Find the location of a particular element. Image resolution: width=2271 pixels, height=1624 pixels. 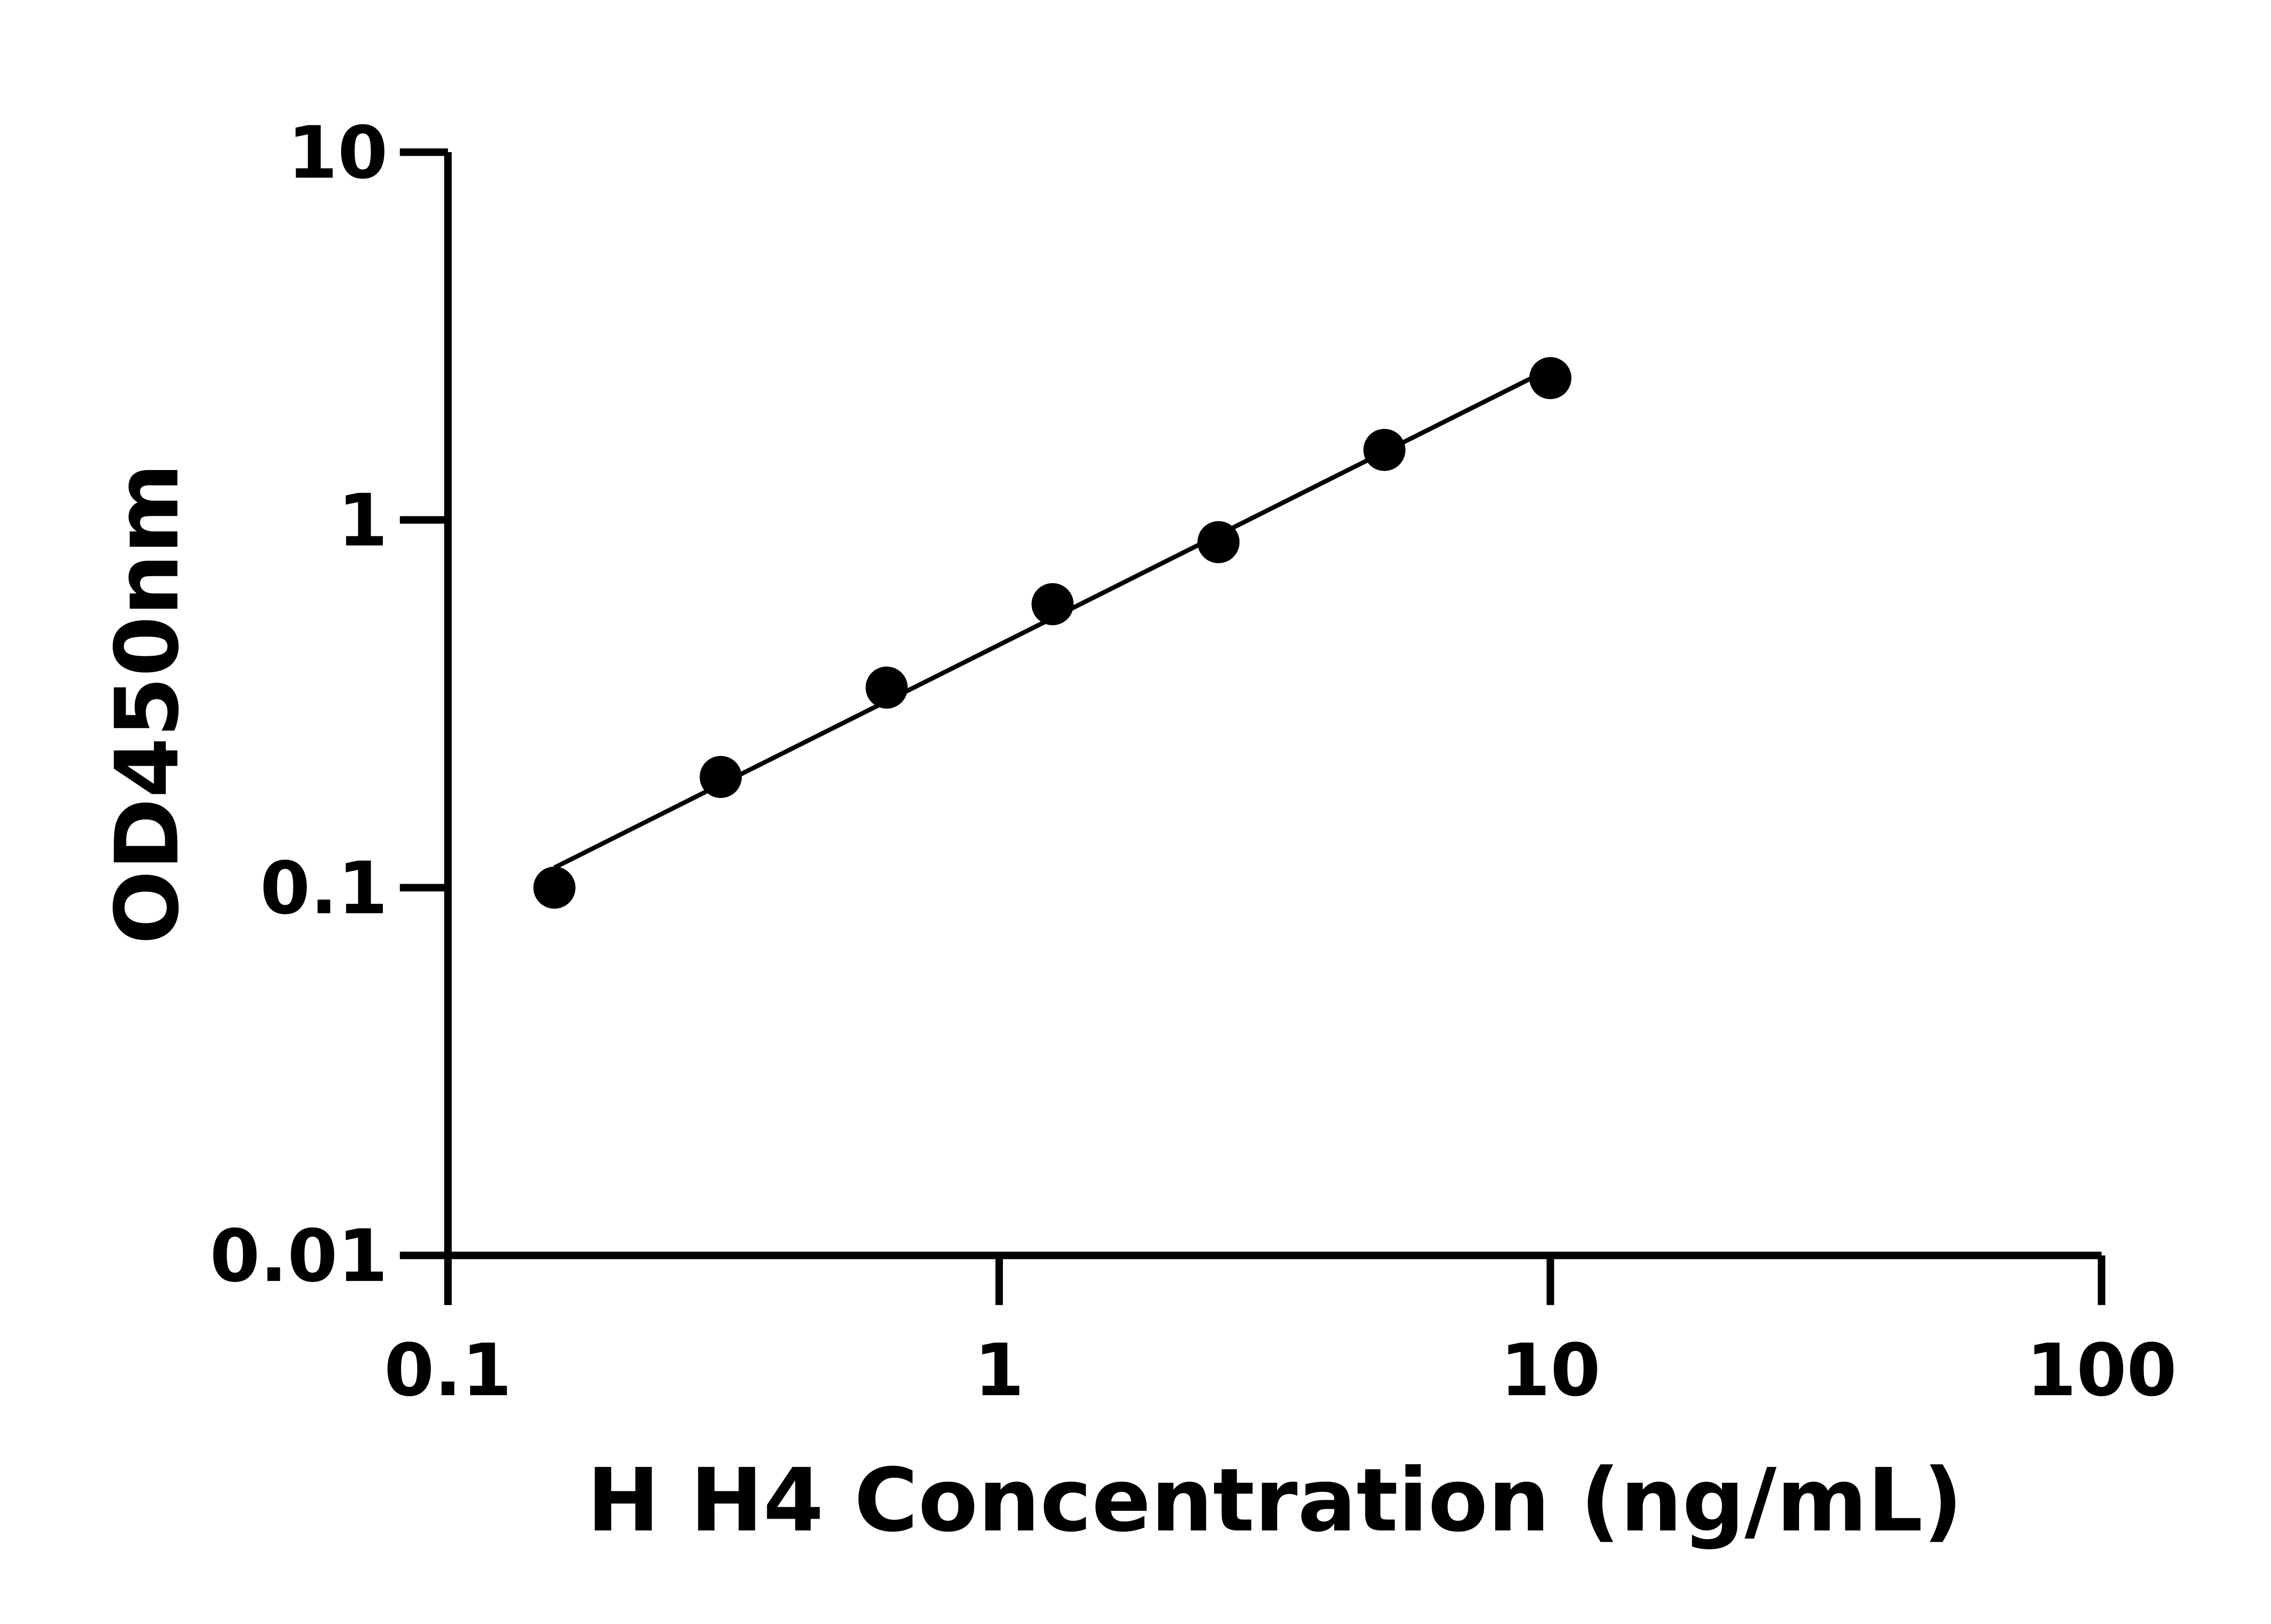

y-tick-label: 0.01 is located at coordinates (299, 1256).